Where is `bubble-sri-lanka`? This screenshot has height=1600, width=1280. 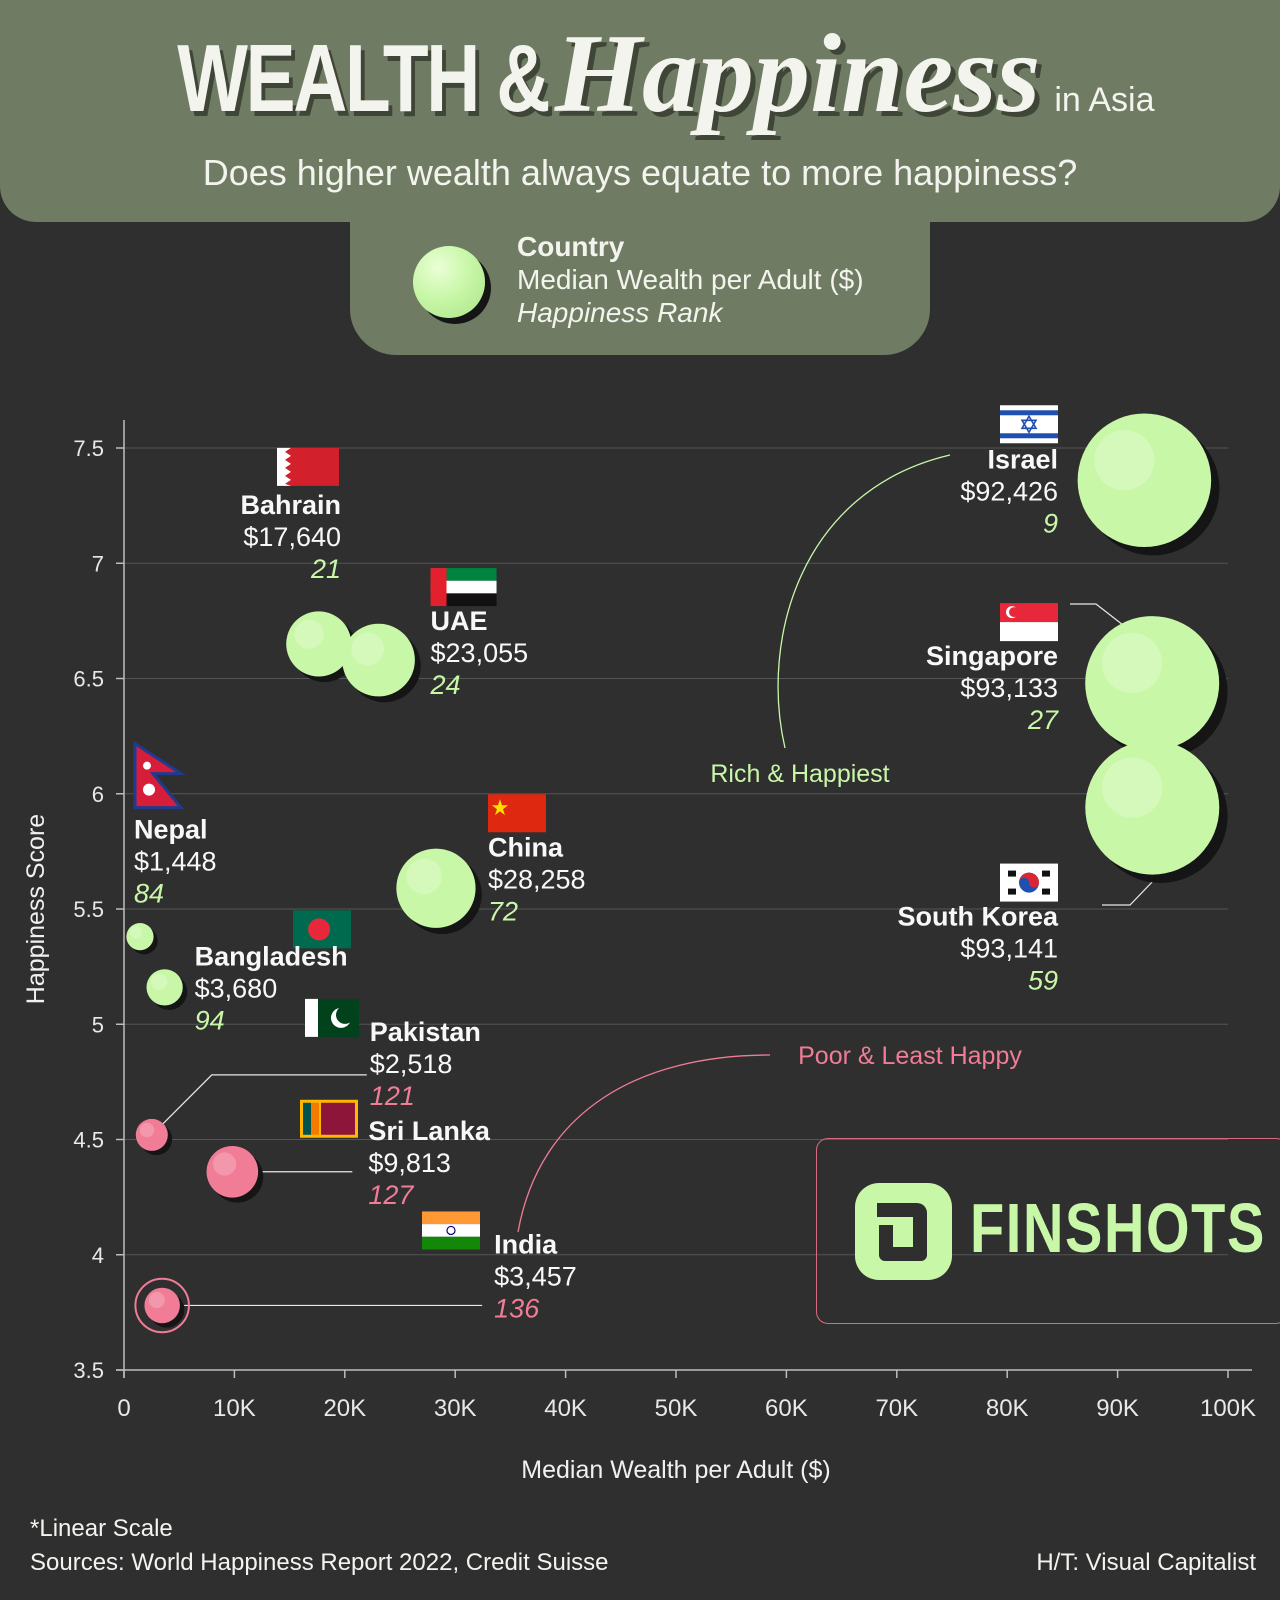
bubble-sri-lanka is located at coordinates (232, 1171).